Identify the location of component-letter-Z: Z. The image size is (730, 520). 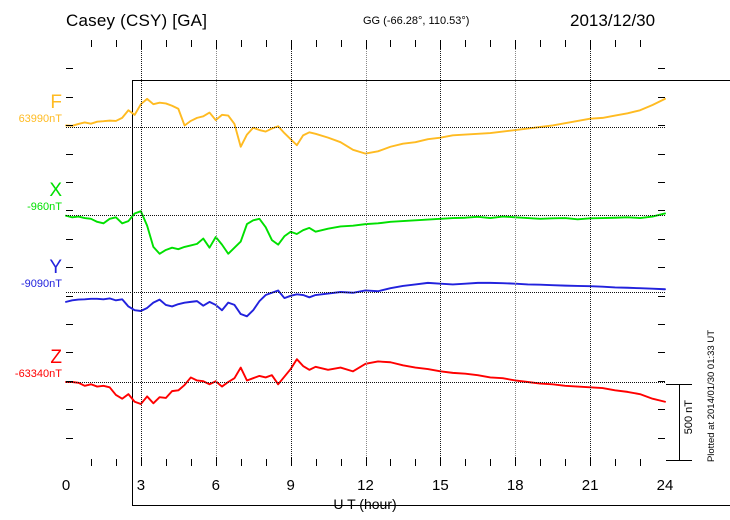
(56, 357).